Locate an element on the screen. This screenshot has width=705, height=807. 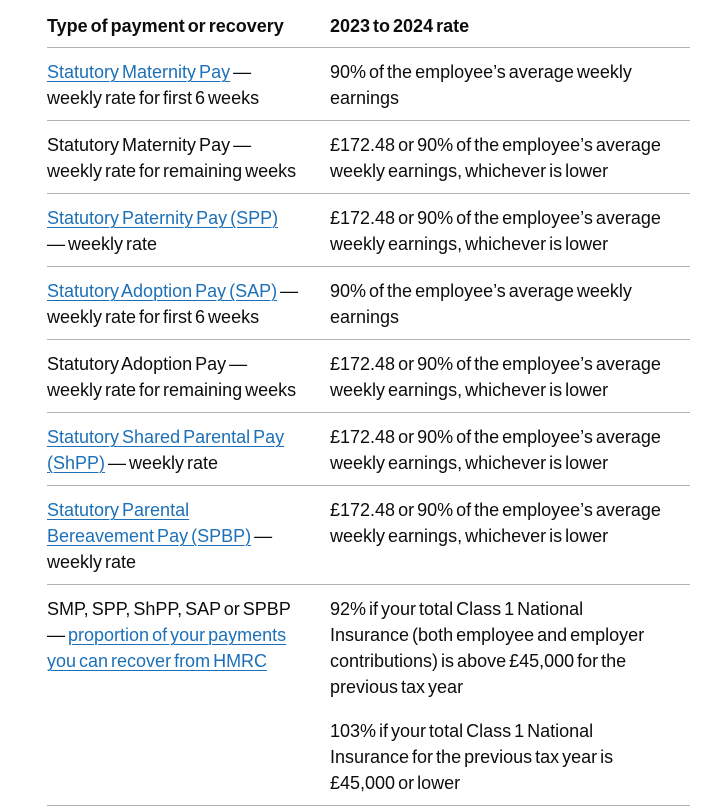
payment-link: Statutory Adoption Pay (SAP) is located at coordinates (162, 291).